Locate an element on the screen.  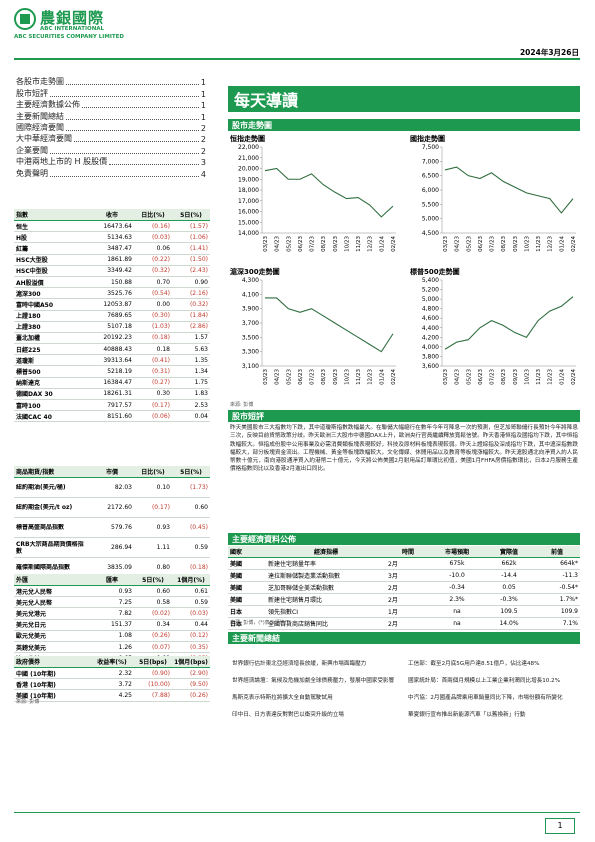
table-cell: (1.50) is located at coordinates (198, 260).